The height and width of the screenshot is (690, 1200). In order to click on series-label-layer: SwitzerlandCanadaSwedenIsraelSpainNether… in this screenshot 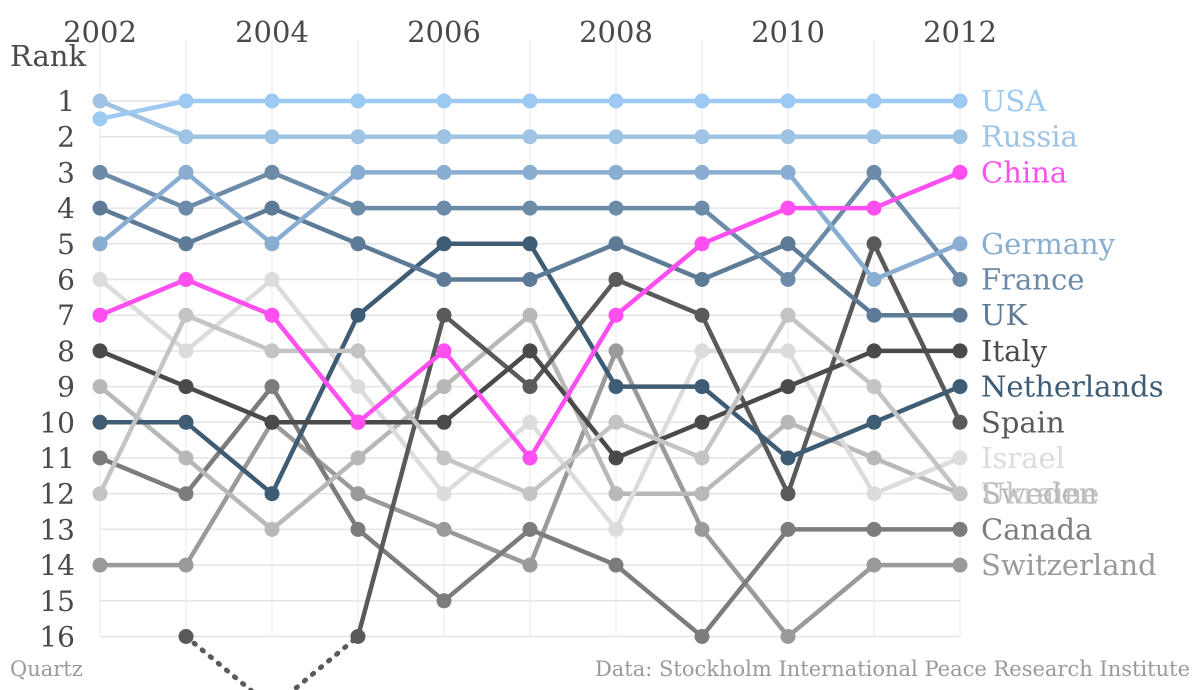, I will do `click(1072, 333)`.